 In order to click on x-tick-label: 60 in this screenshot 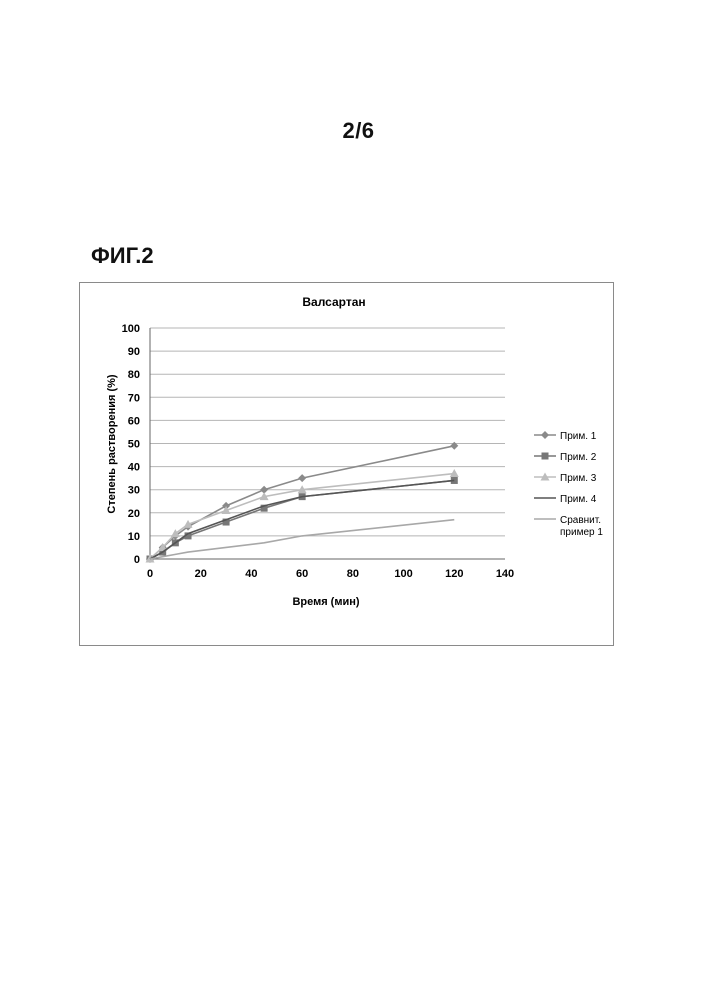, I will do `click(302, 574)`.